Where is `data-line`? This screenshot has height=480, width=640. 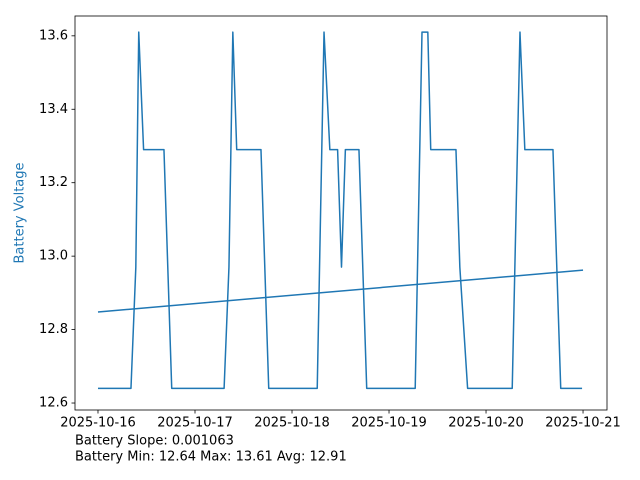 data-line is located at coordinates (340, 291).